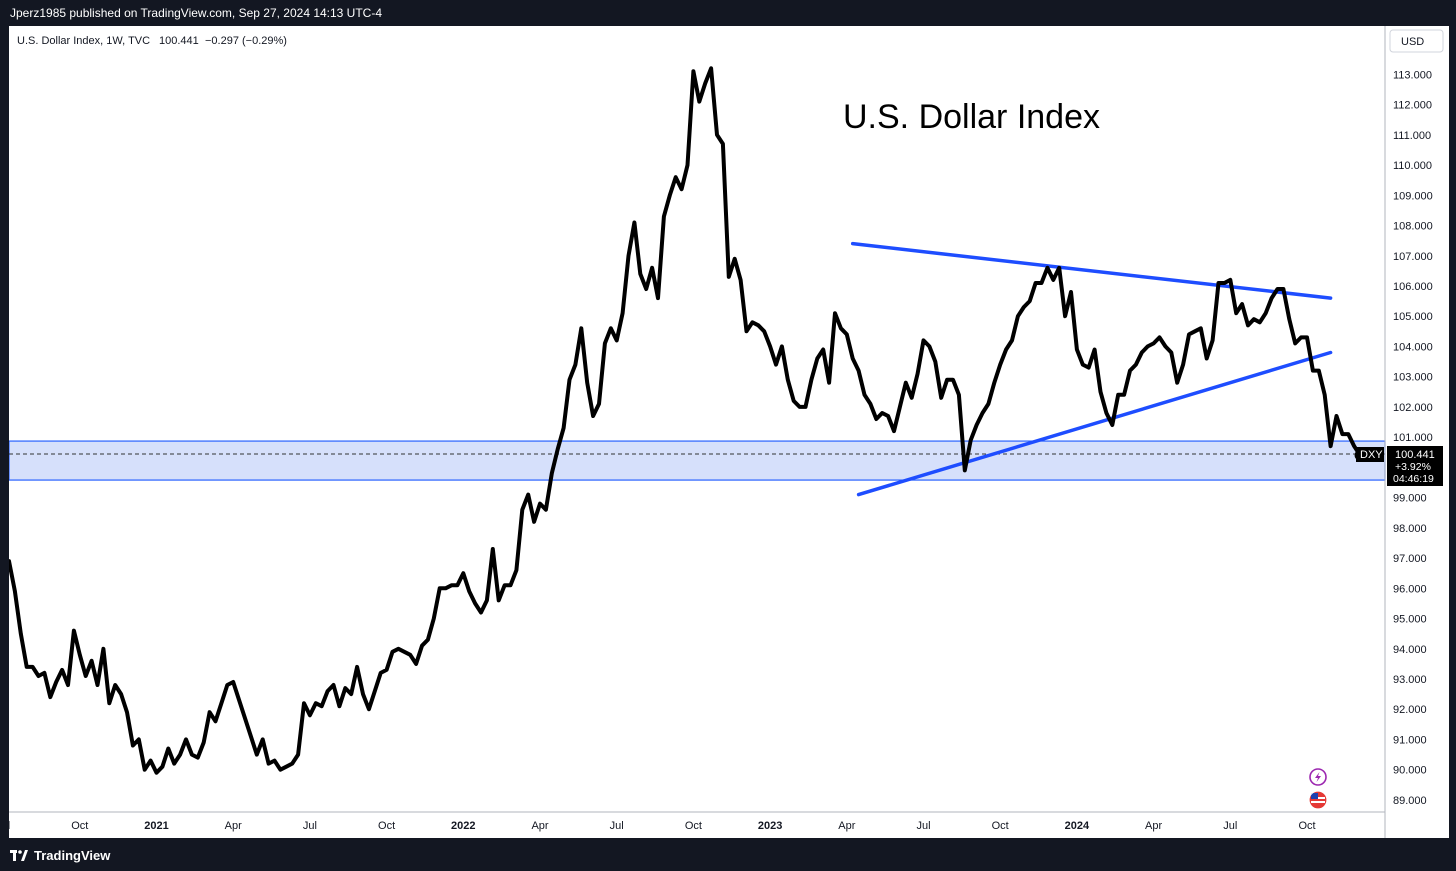 The image size is (1456, 871). I want to click on y-tick-label: 97.000, so click(1410, 559).